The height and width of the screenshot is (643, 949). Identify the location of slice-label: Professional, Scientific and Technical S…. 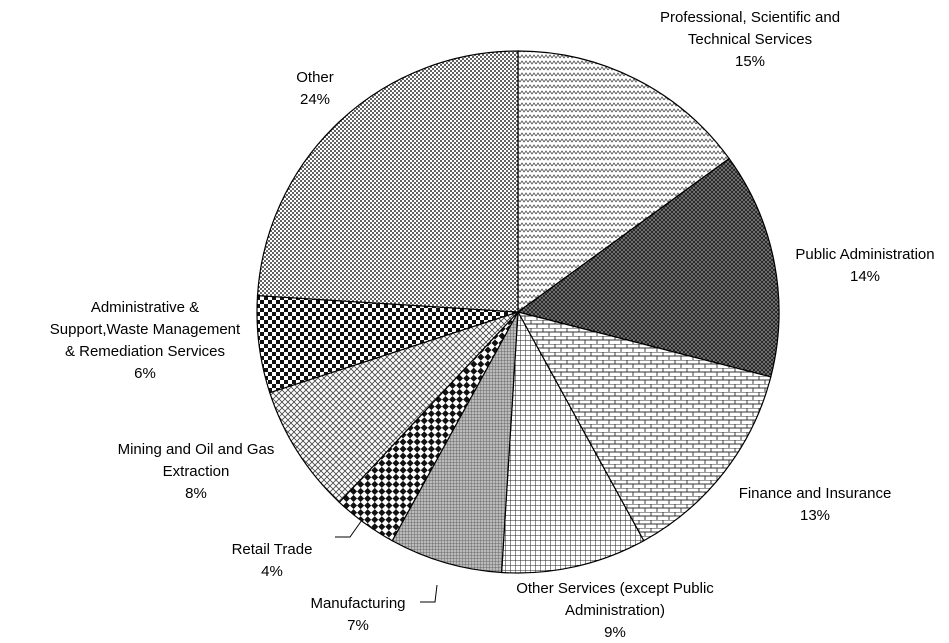
(750, 40).